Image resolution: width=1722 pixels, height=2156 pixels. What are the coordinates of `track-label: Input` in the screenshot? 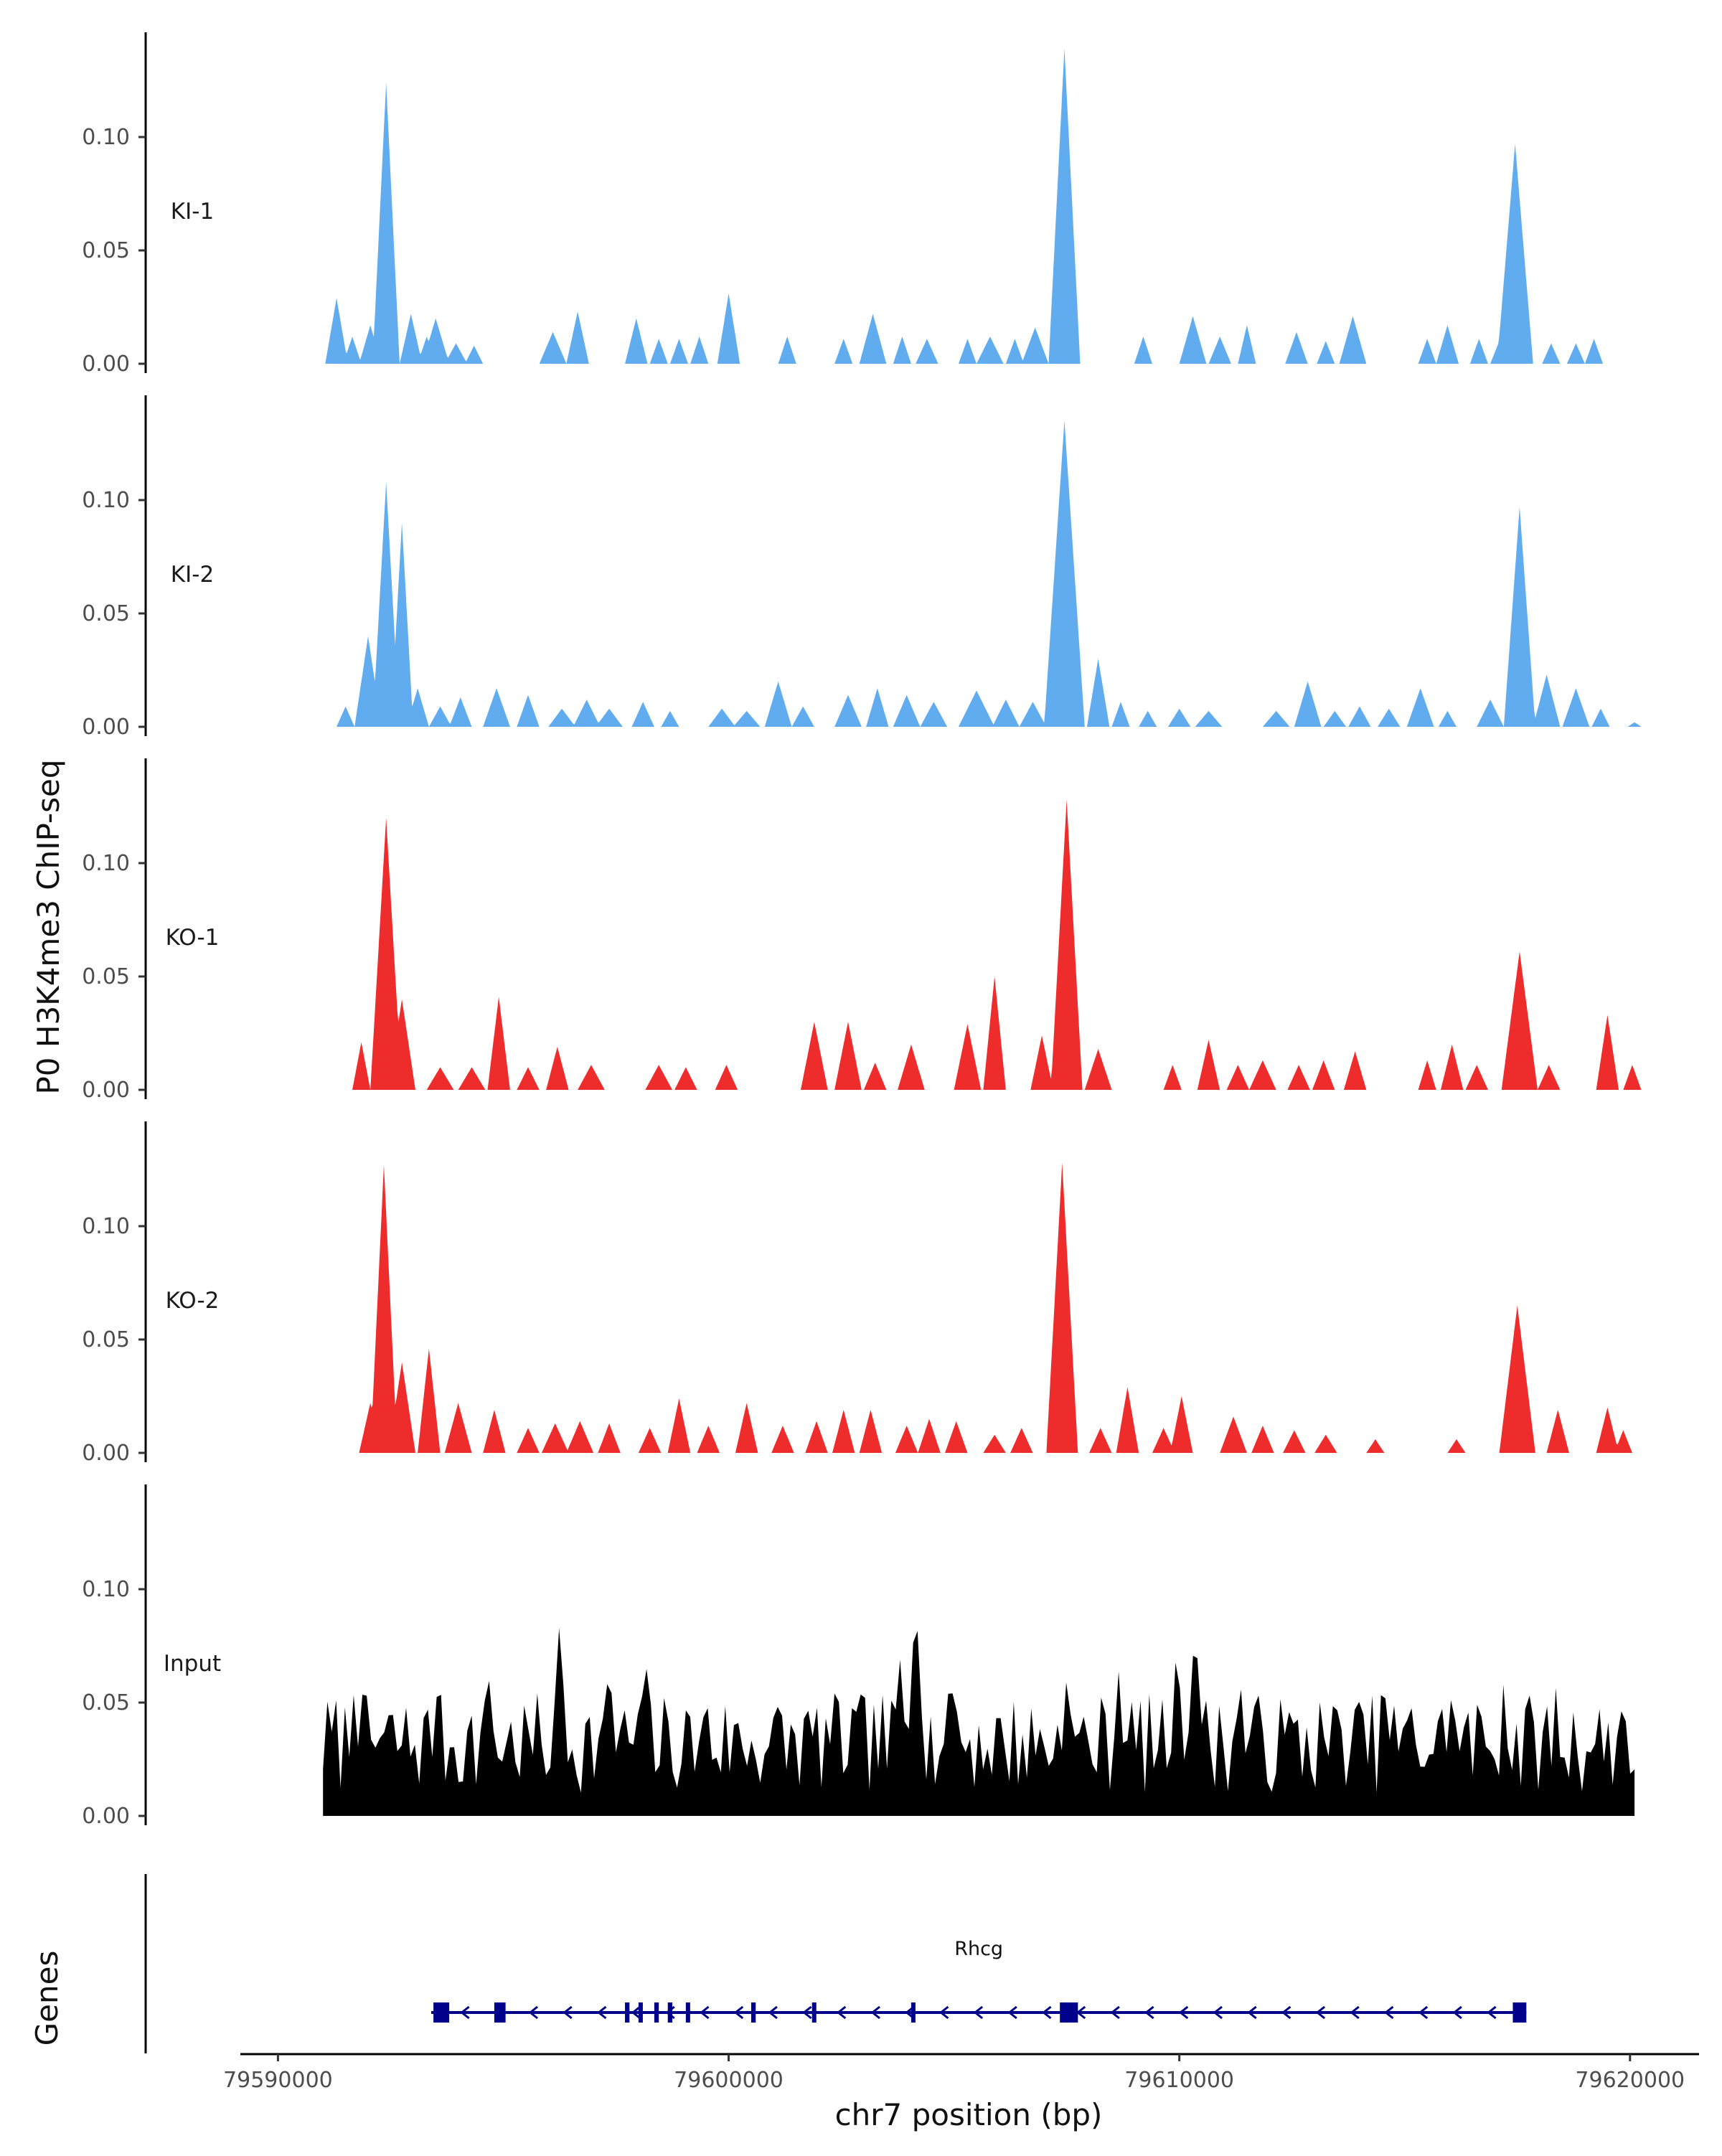 It's located at (193, 1664).